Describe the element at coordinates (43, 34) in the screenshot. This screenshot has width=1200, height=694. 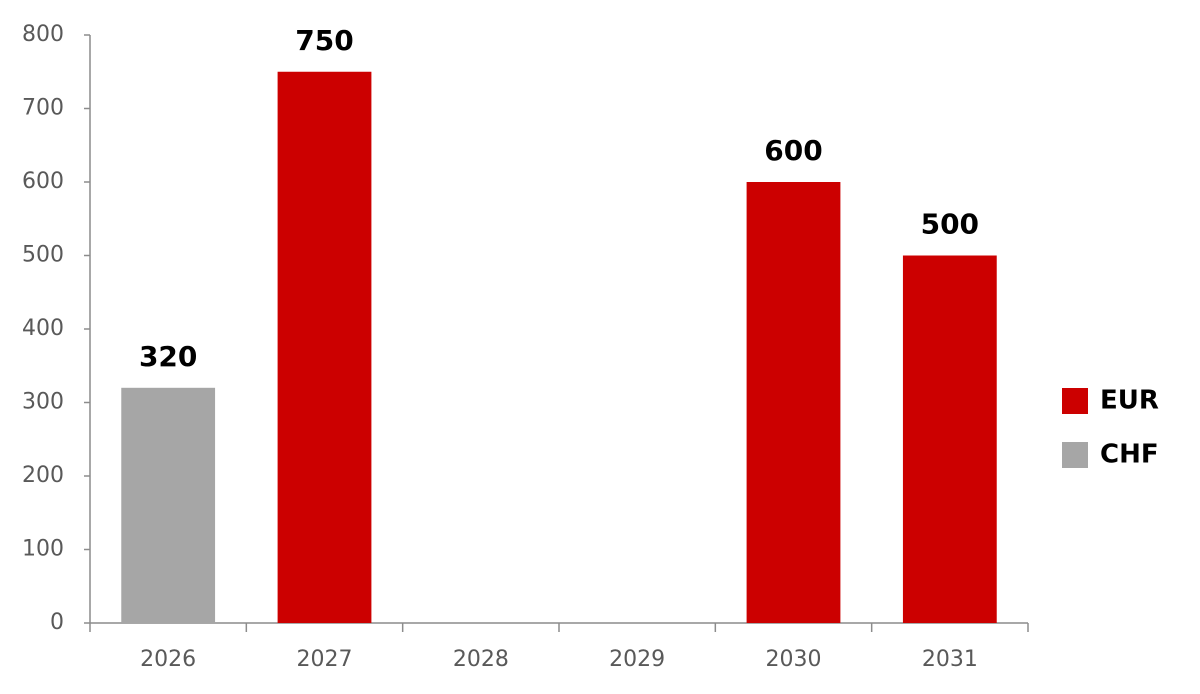
I see `y-tick-label: 800` at that location.